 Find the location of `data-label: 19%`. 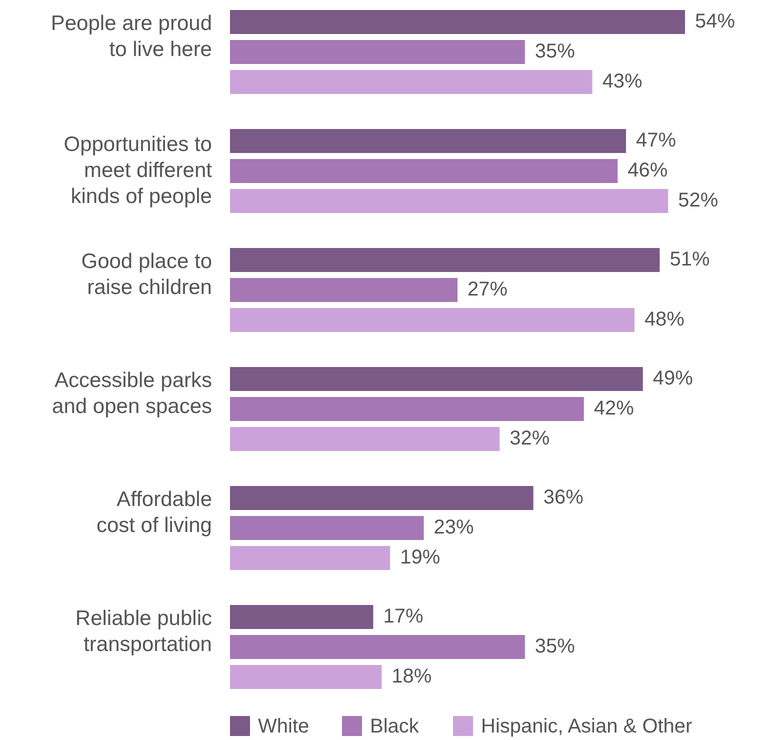

data-label: 19% is located at coordinates (420, 557).